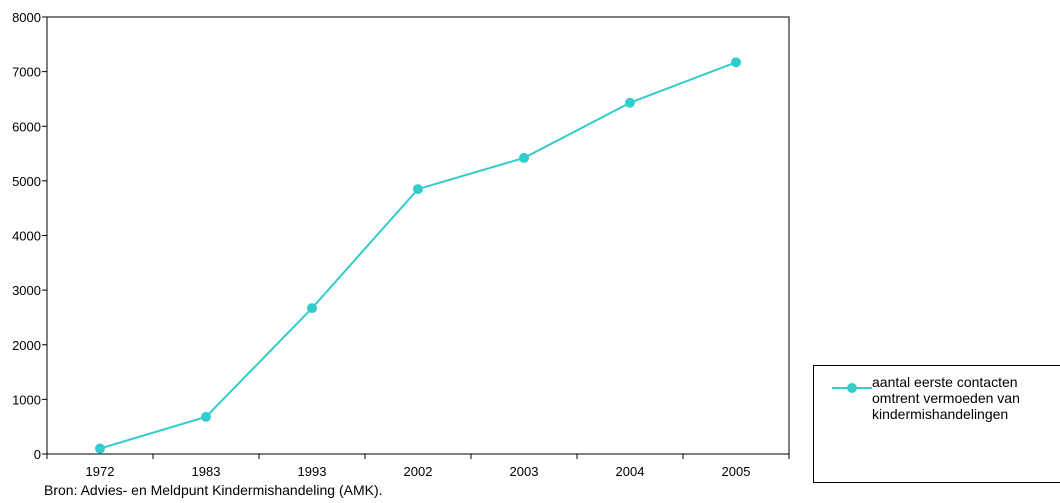  What do you see at coordinates (630, 471) in the screenshot?
I see `x-tick-label: 2004` at bounding box center [630, 471].